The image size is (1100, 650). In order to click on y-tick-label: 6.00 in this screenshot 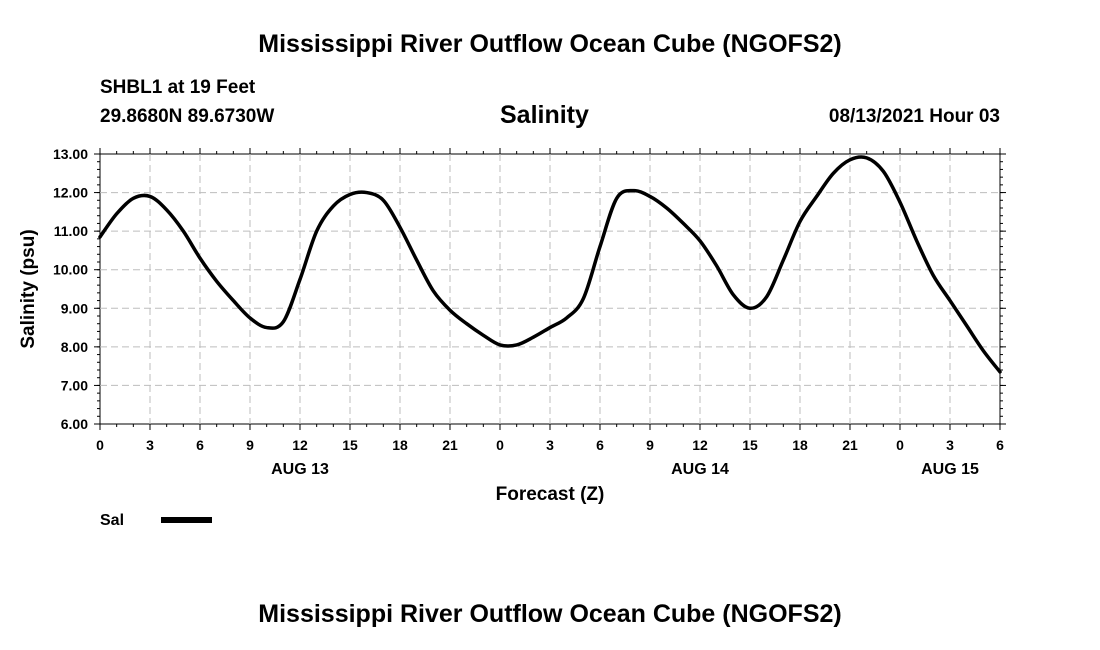, I will do `click(74, 424)`.